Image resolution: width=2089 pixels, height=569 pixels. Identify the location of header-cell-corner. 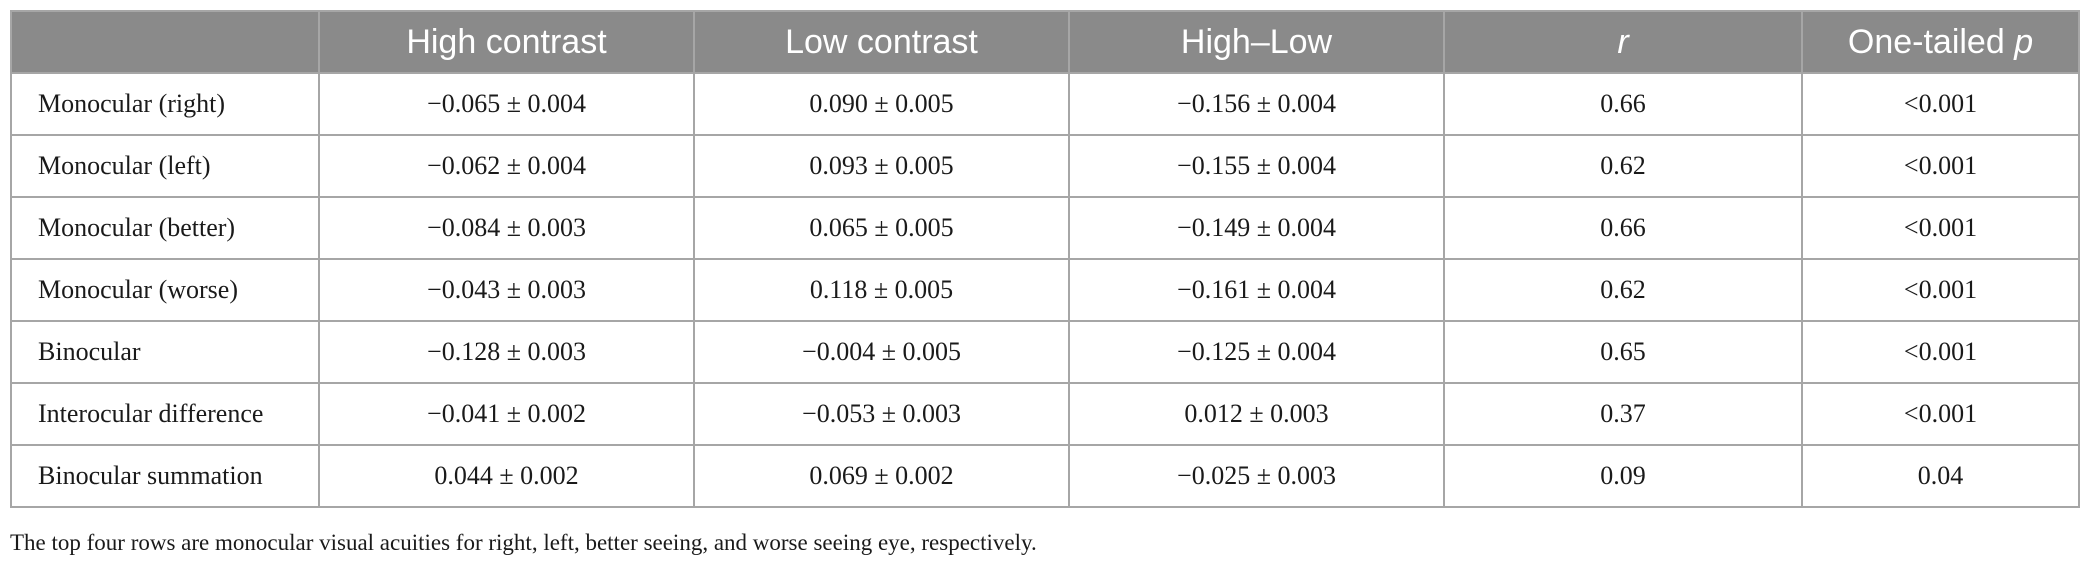
(165, 42).